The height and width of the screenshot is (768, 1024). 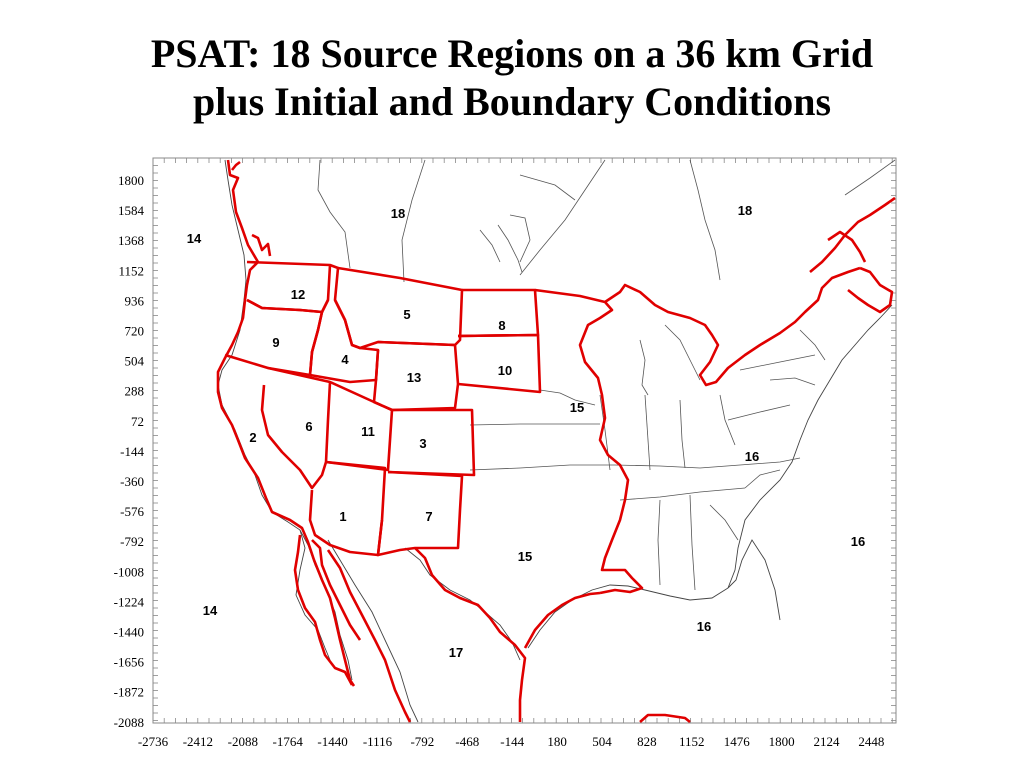 What do you see at coordinates (132, 541) in the screenshot?
I see `y-tick-label: -792` at bounding box center [132, 541].